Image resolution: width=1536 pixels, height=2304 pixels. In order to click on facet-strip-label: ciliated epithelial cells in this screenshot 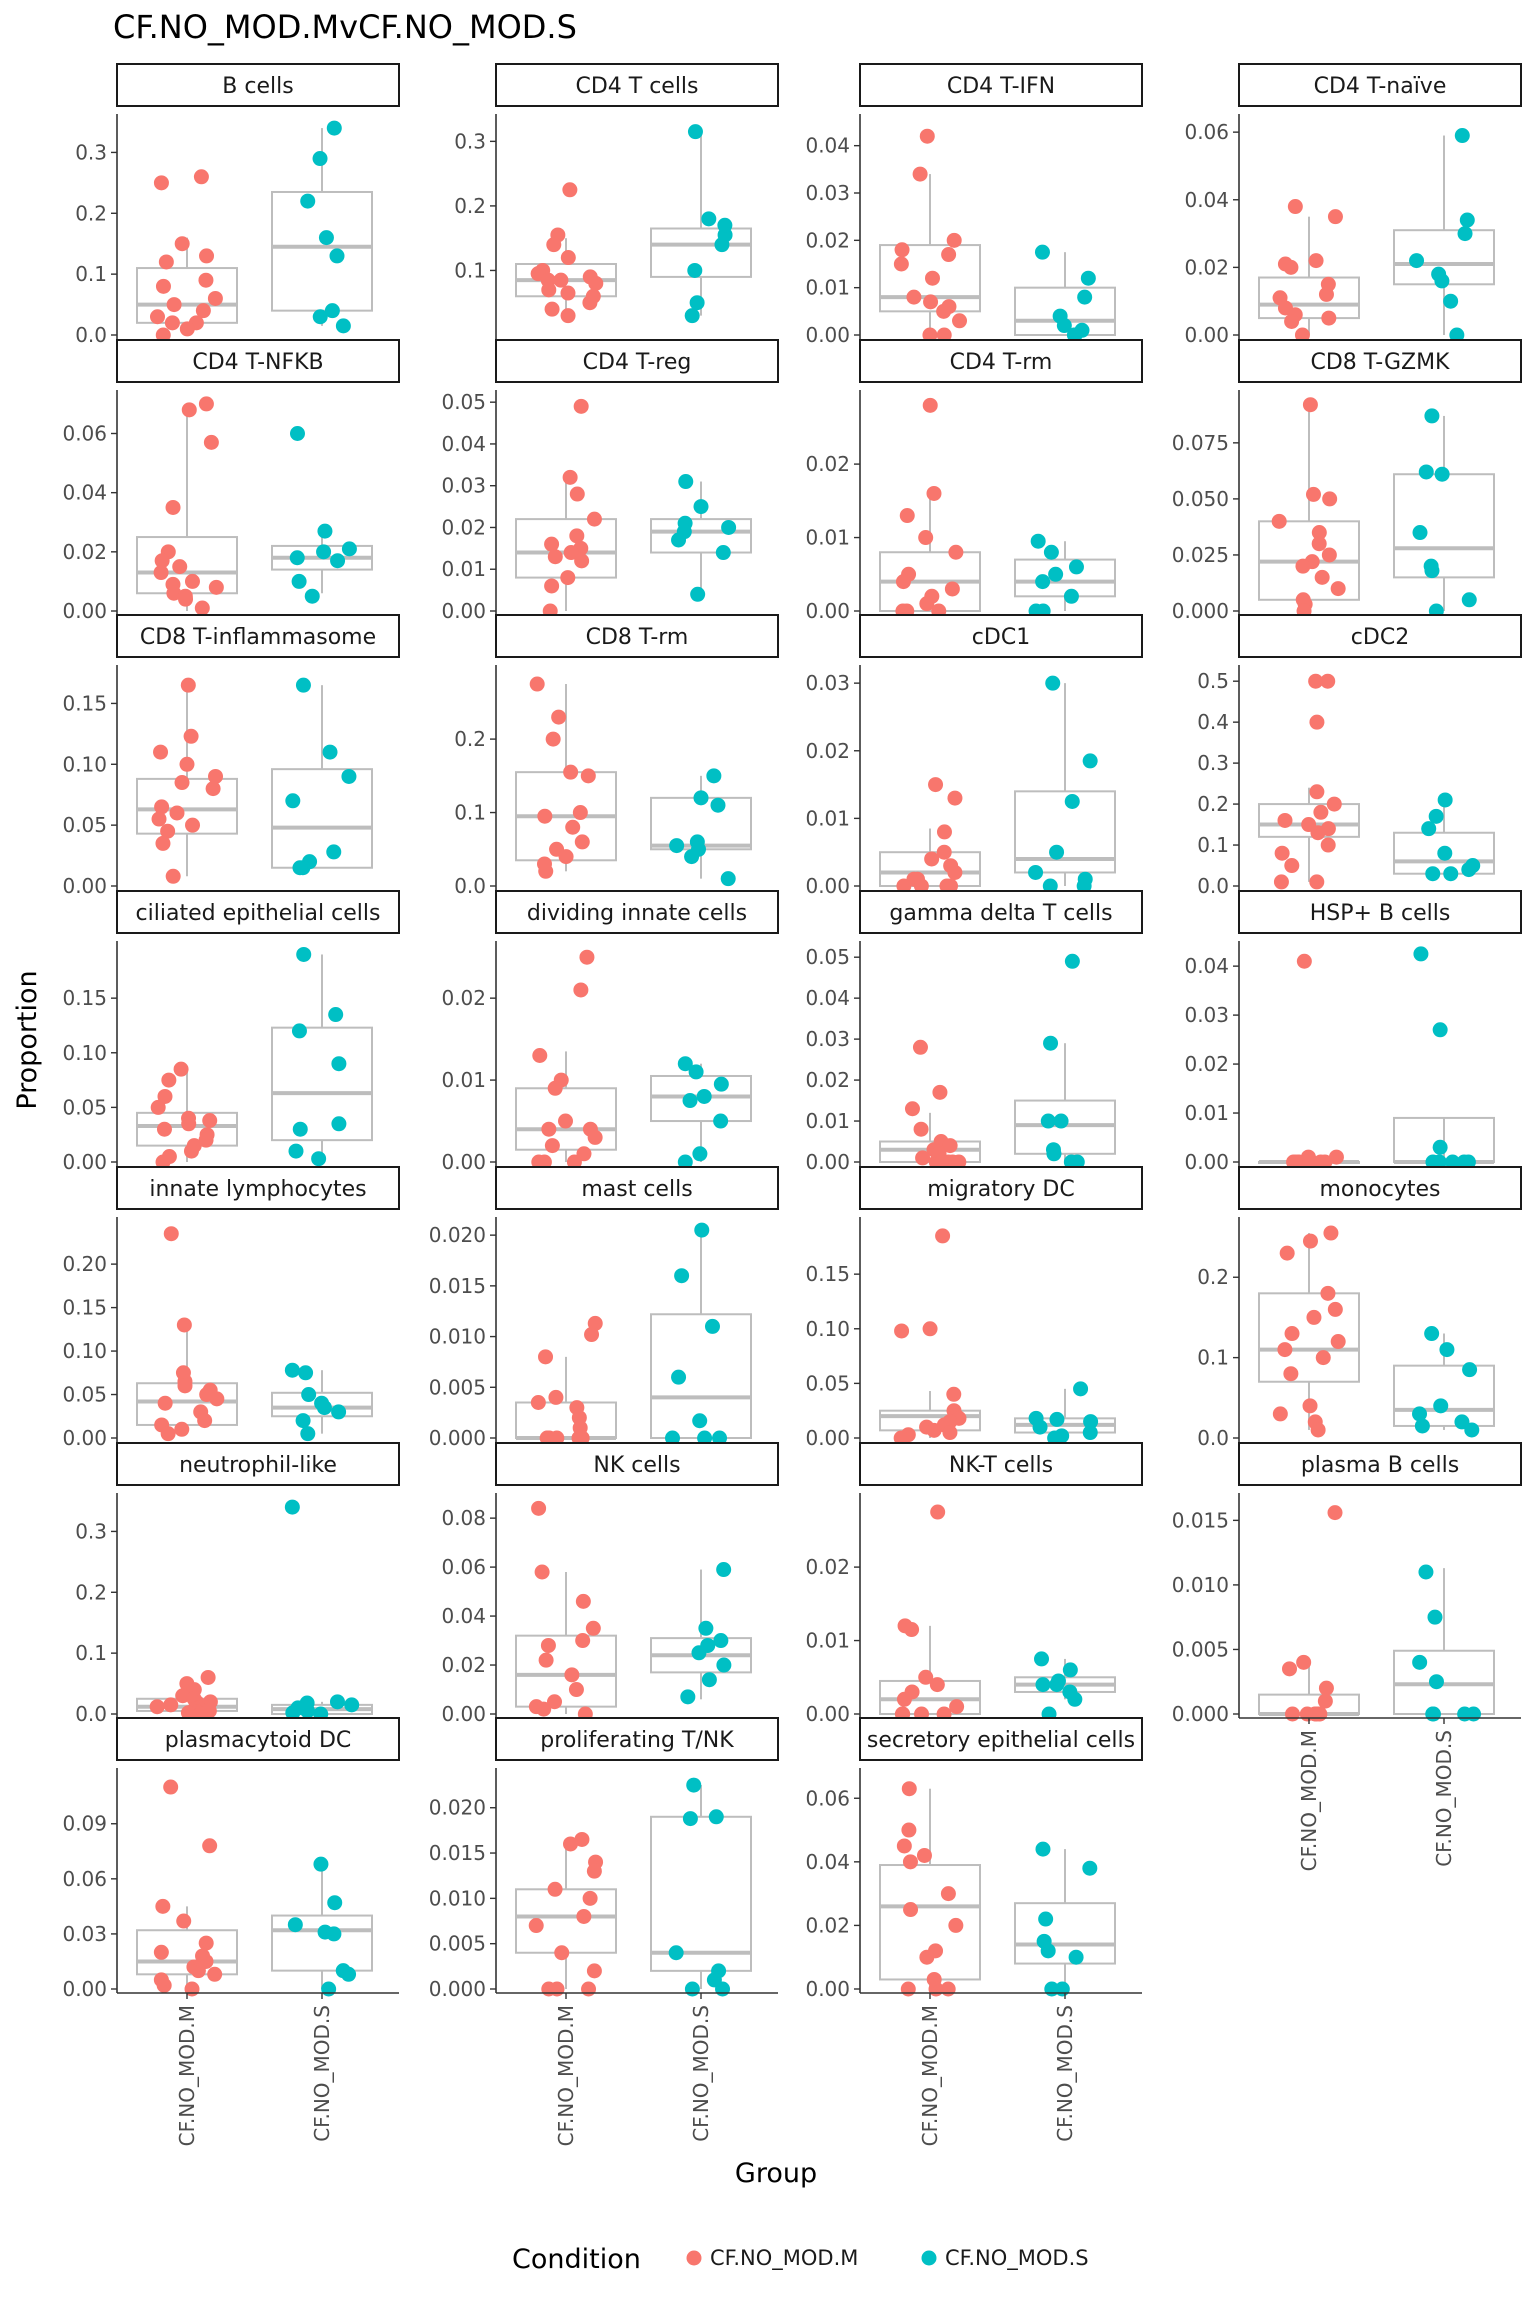, I will do `click(258, 913)`.